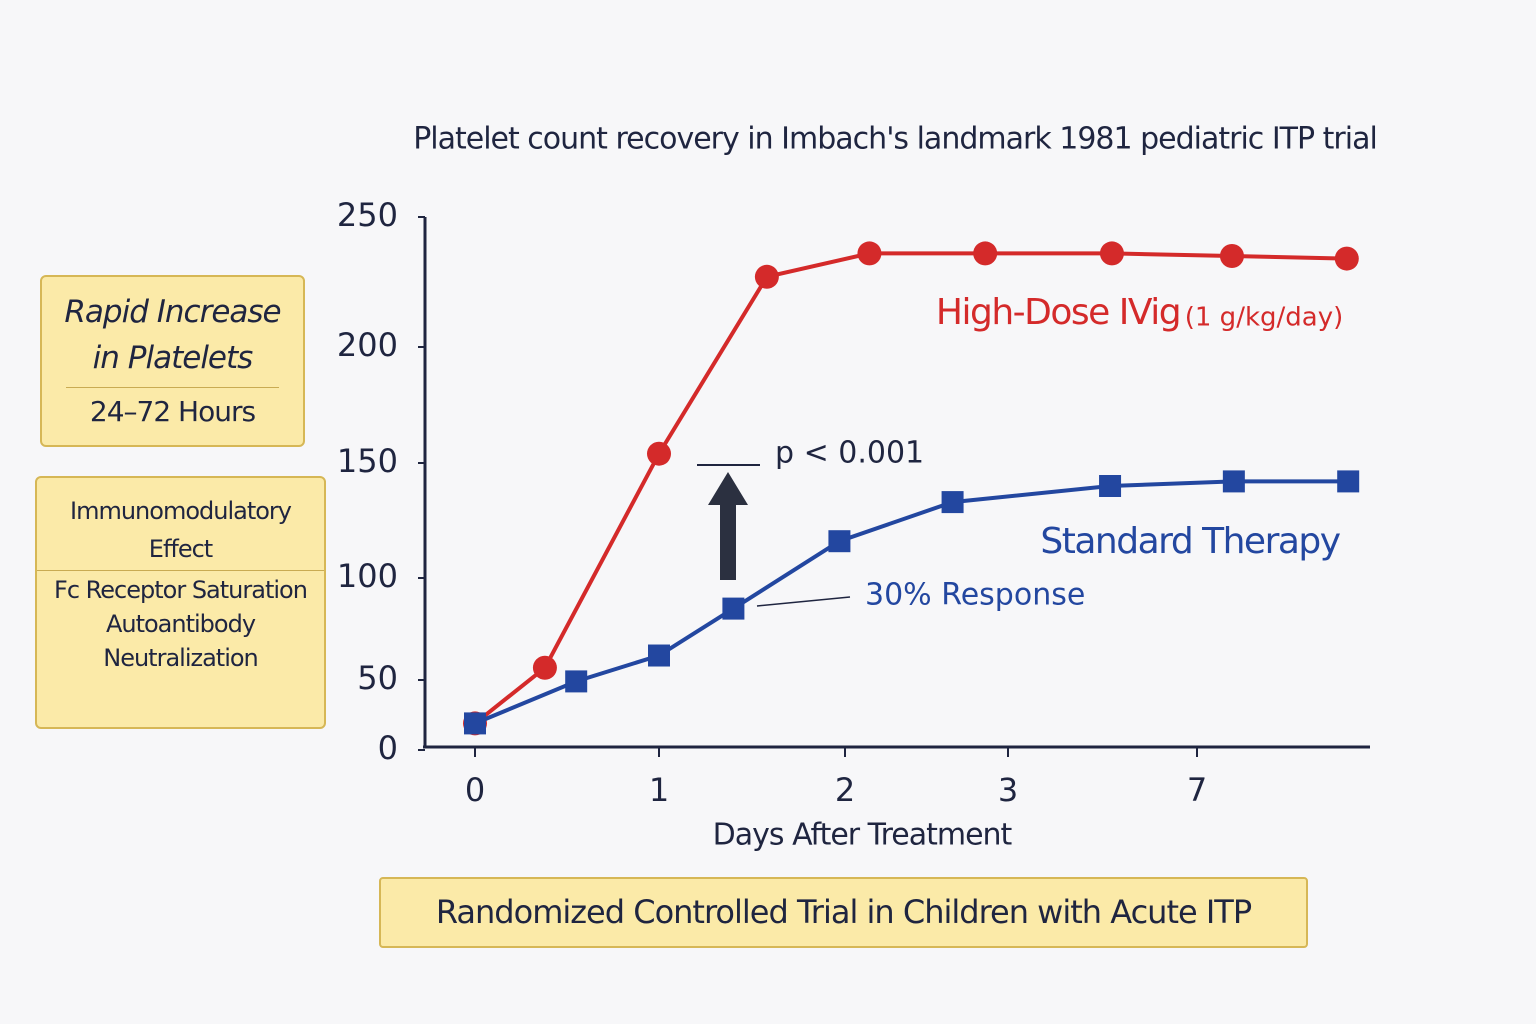 Image resolution: width=1536 pixels, height=1024 pixels. Describe the element at coordinates (659, 790) in the screenshot. I see `x-tick-label: 1` at that location.